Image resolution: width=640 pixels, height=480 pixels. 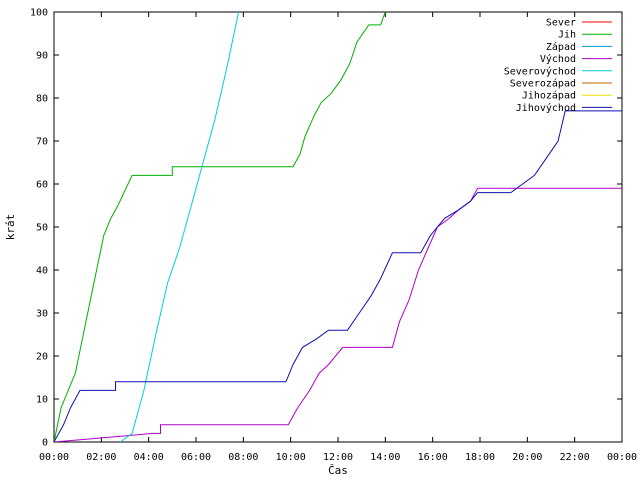 What do you see at coordinates (45, 443) in the screenshot?
I see `y-tick-label: 0` at bounding box center [45, 443].